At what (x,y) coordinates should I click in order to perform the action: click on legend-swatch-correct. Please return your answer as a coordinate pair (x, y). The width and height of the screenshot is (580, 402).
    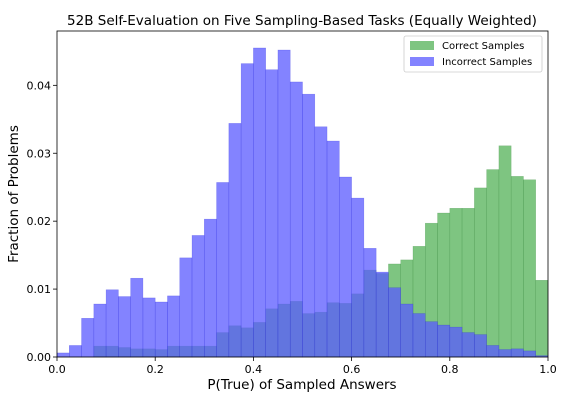
    Looking at the image, I should click on (422, 45).